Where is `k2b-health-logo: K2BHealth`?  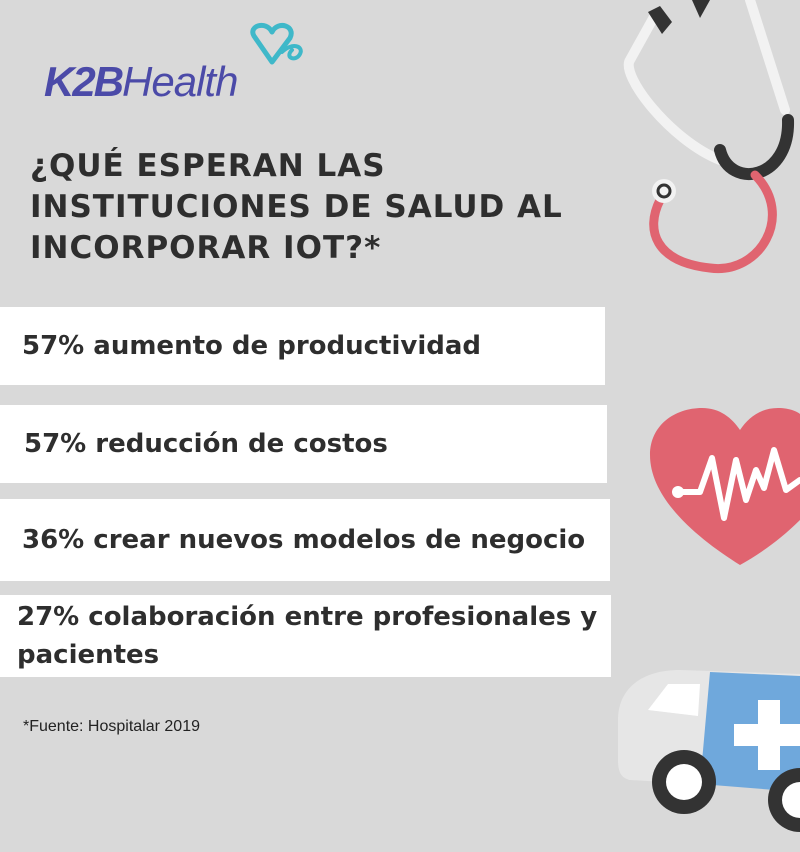
k2b-health-logo: K2BHealth is located at coordinates (189, 67).